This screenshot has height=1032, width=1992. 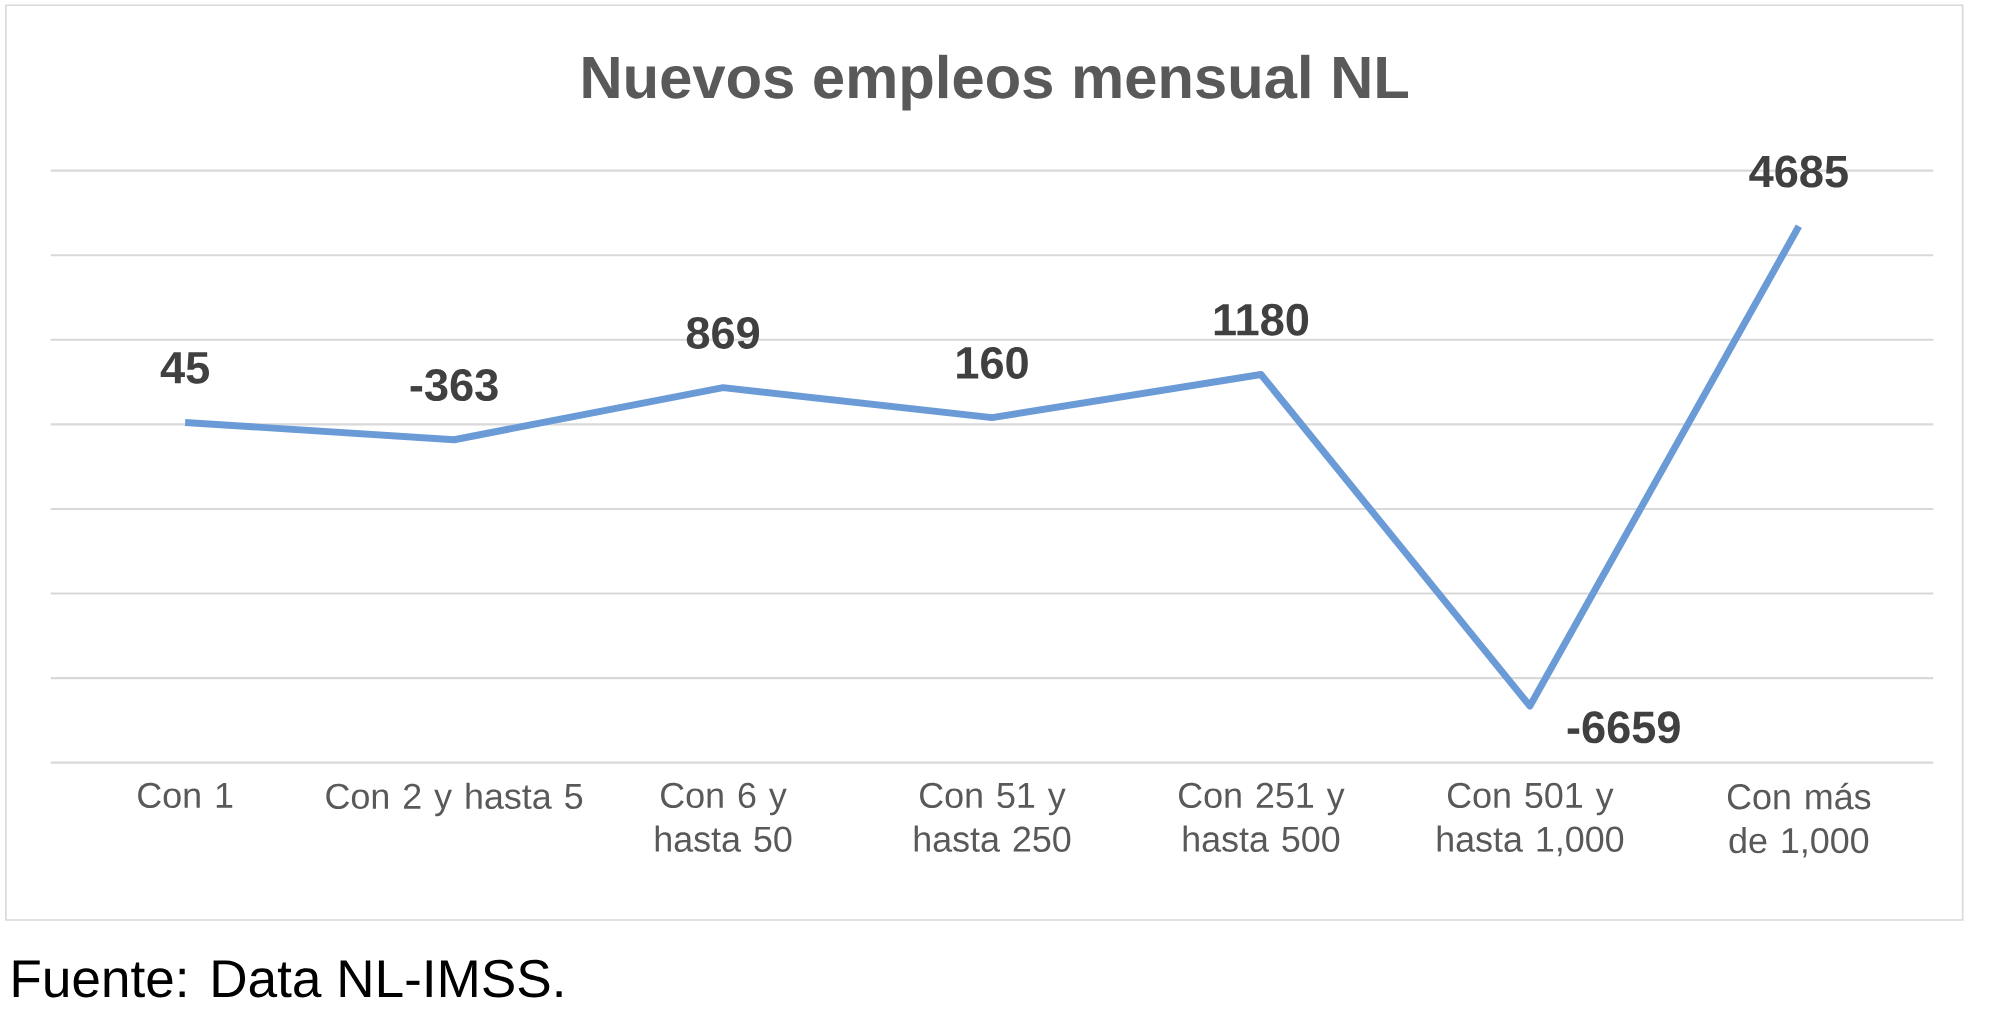 What do you see at coordinates (992, 362) in the screenshot?
I see `data-label: 160` at bounding box center [992, 362].